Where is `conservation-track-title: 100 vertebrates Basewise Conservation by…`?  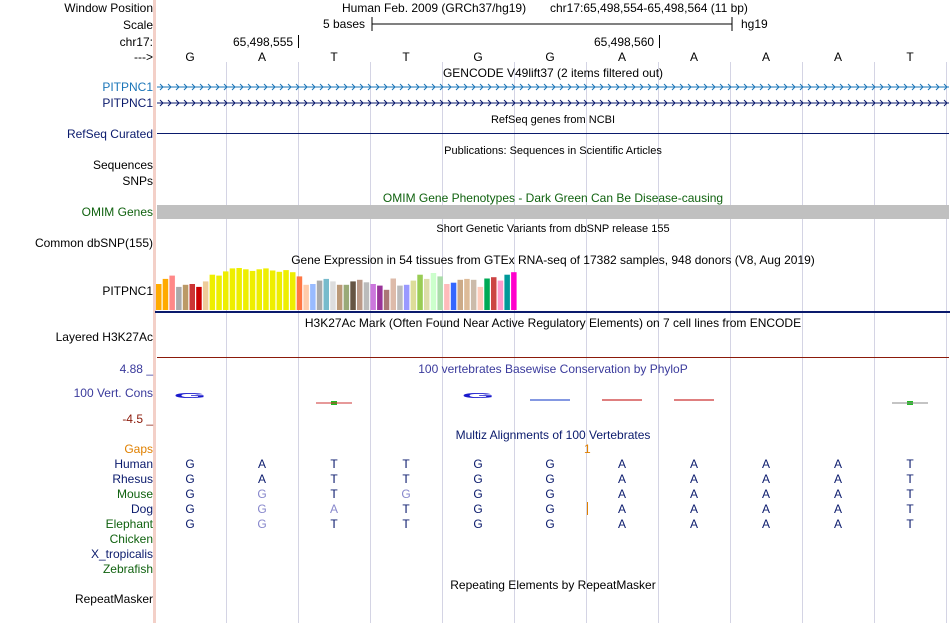 conservation-track-title: 100 vertebrates Basewise Conservation by… is located at coordinates (553, 369).